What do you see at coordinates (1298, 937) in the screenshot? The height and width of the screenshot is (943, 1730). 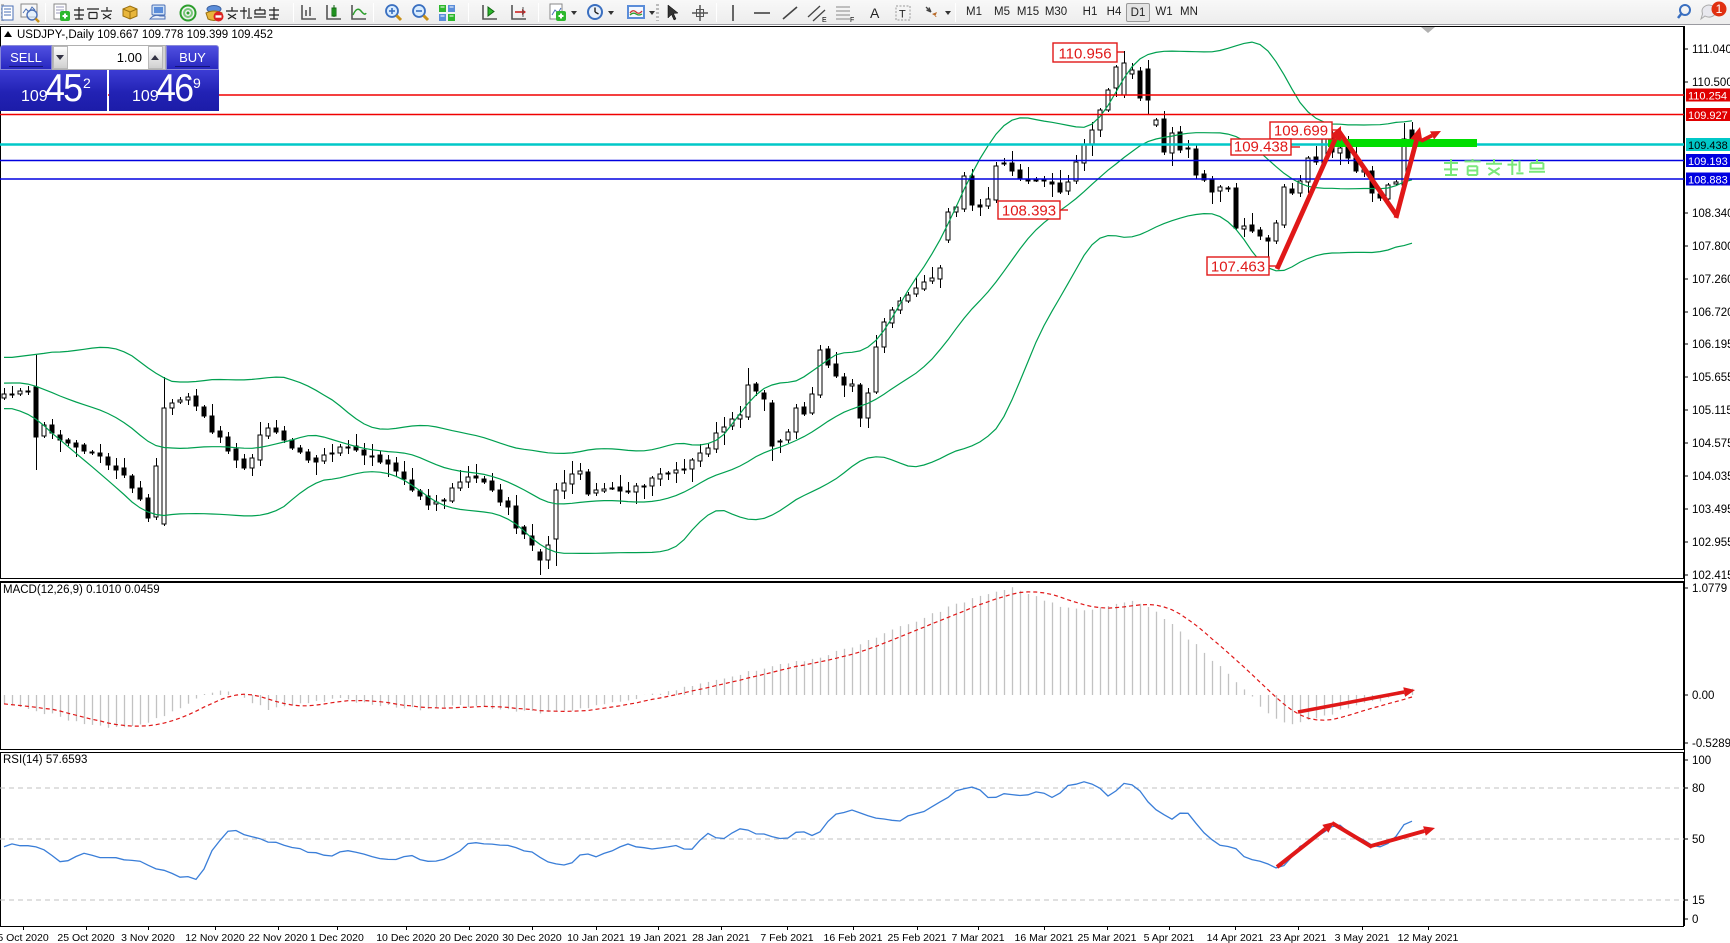 I see `svg-text: 23 Apr 2021` at bounding box center [1298, 937].